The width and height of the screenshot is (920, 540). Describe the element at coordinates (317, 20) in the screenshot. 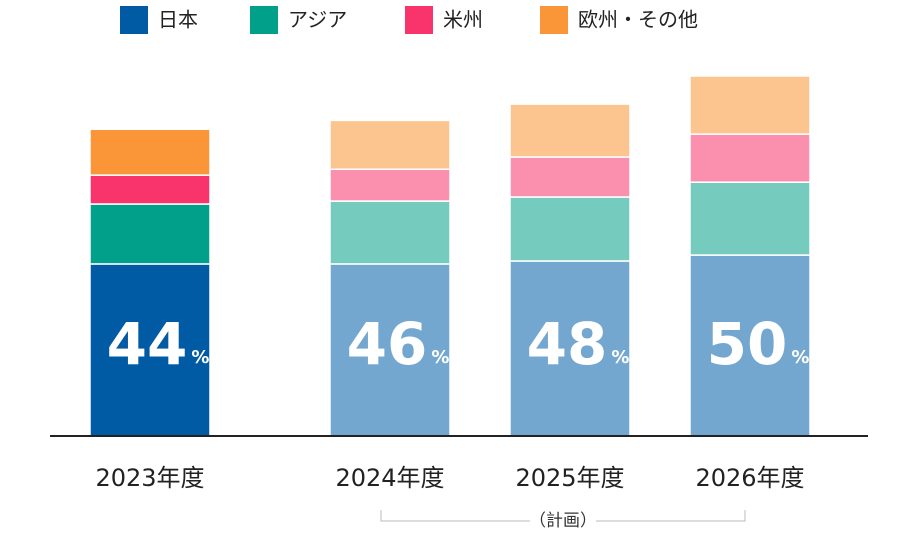

I see `legend-label: アジア` at that location.